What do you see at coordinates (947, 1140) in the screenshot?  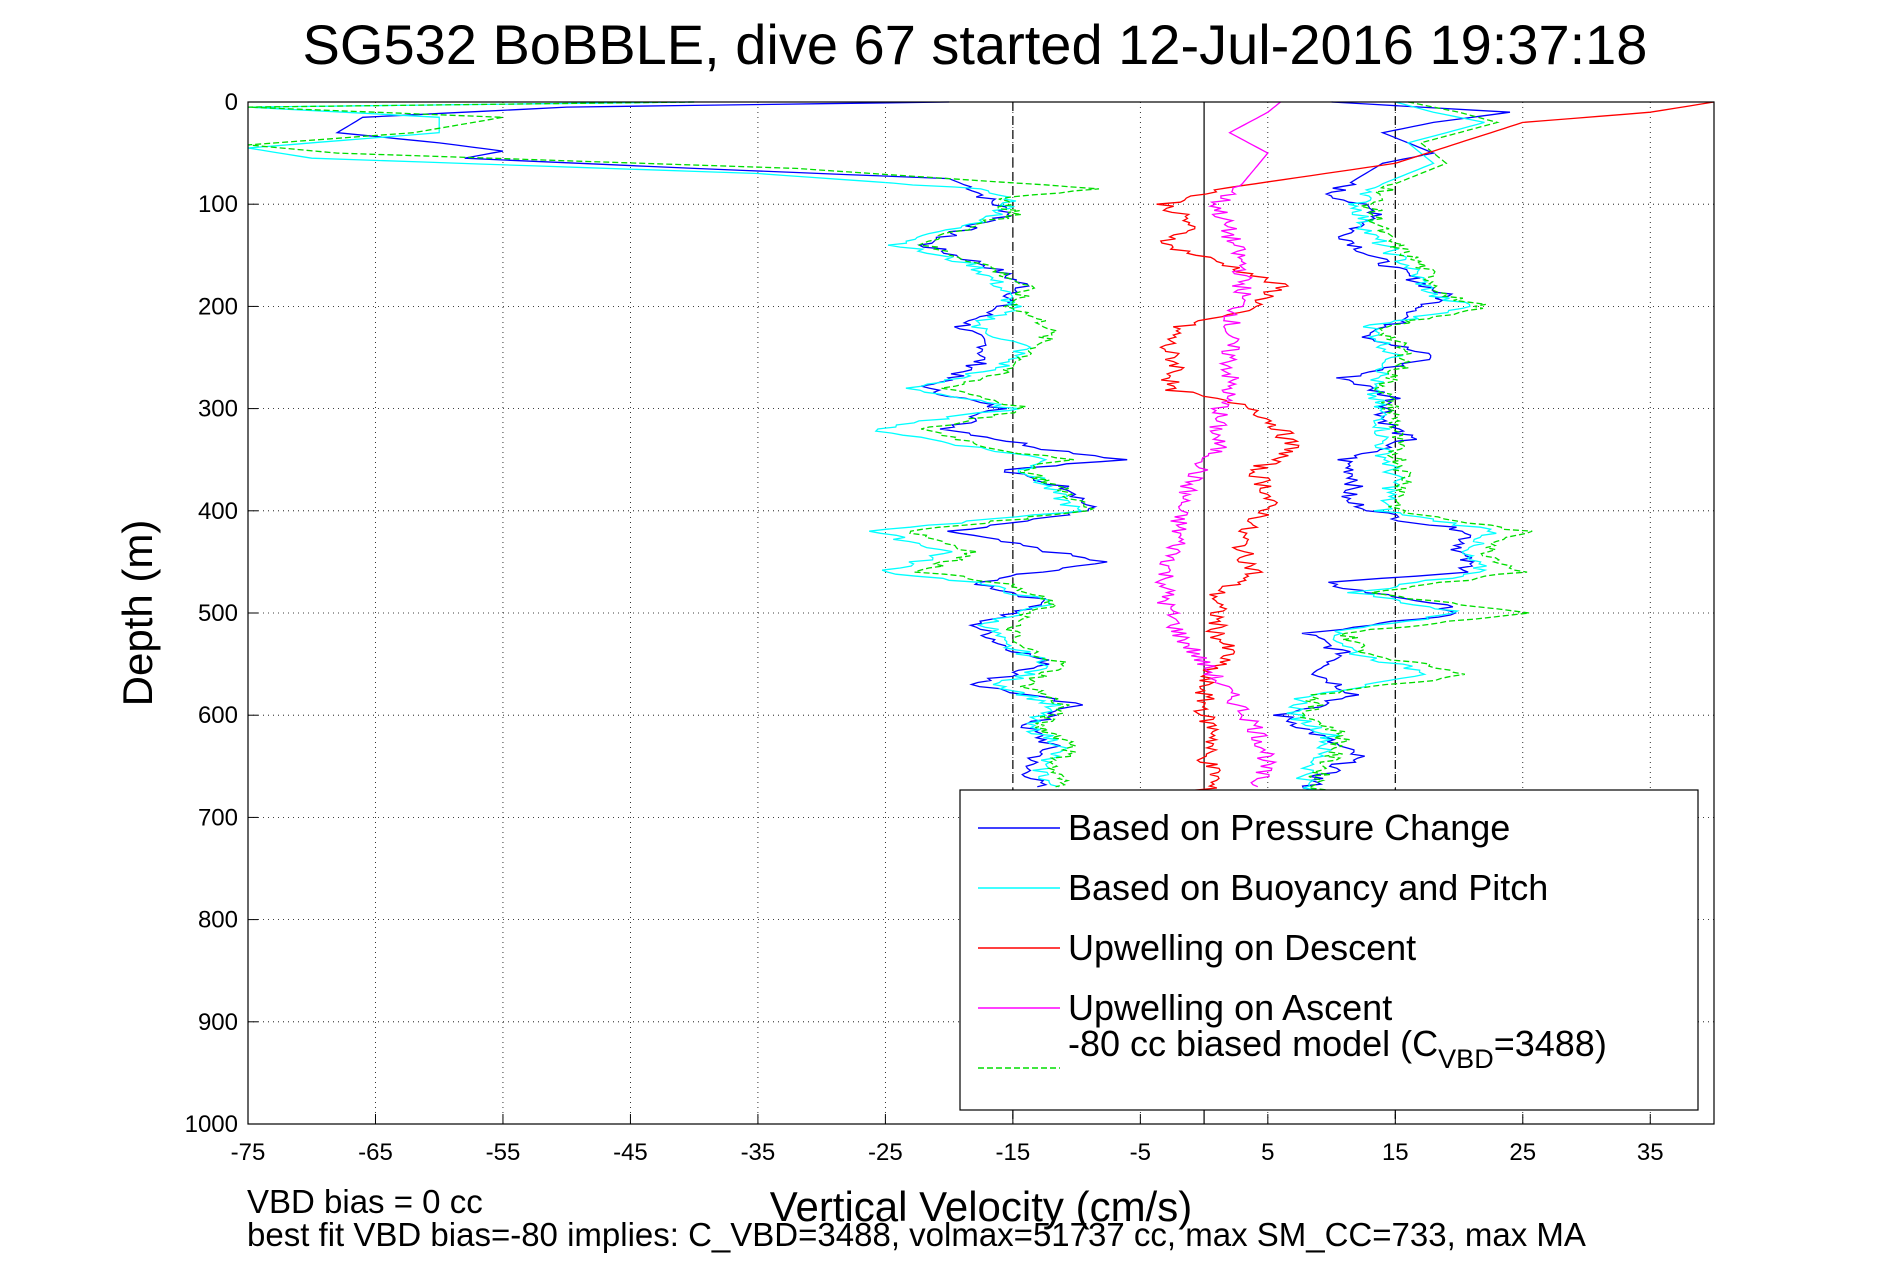 I see `x-axis-ticks: -75 -65 -55 -45 -35 -25 -15 -5 5 15 25 35` at bounding box center [947, 1140].